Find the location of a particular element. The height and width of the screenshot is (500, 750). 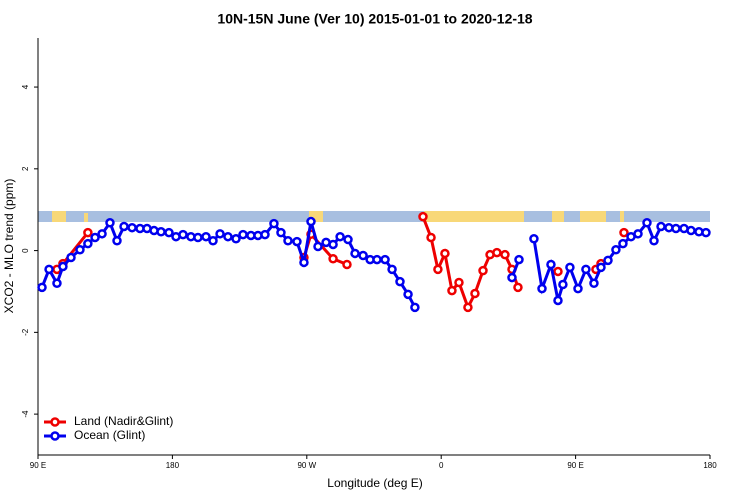

ocean-strip is located at coordinates (374, 216).